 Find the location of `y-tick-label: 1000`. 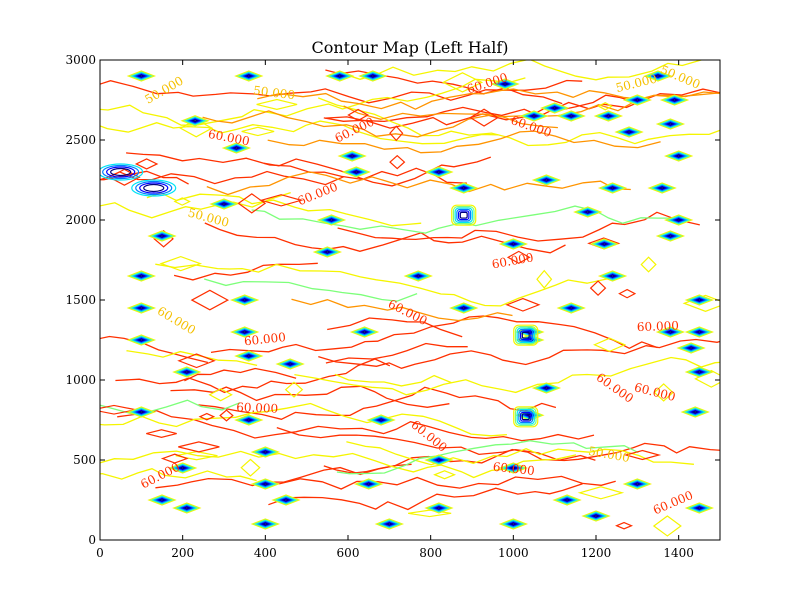

y-tick-label: 1000 is located at coordinates (80, 380).